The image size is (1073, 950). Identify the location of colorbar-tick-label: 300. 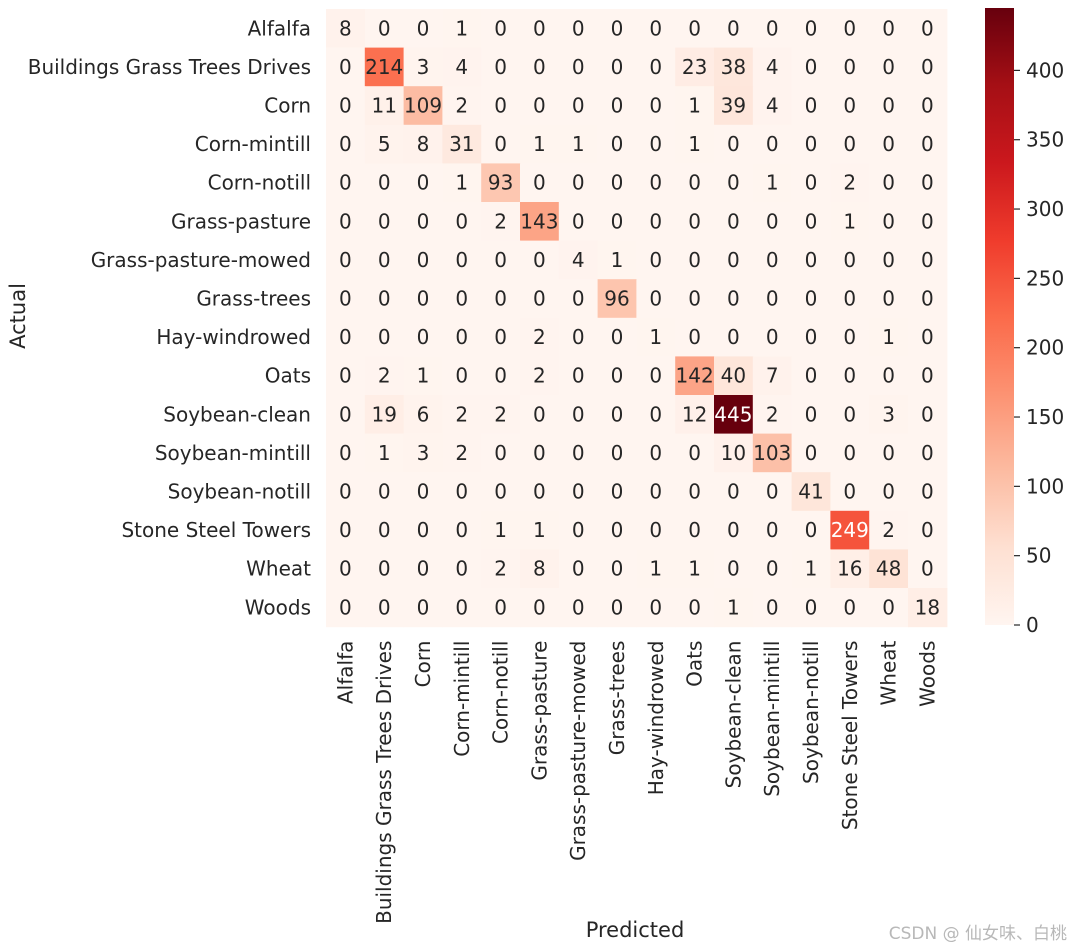
(1045, 209).